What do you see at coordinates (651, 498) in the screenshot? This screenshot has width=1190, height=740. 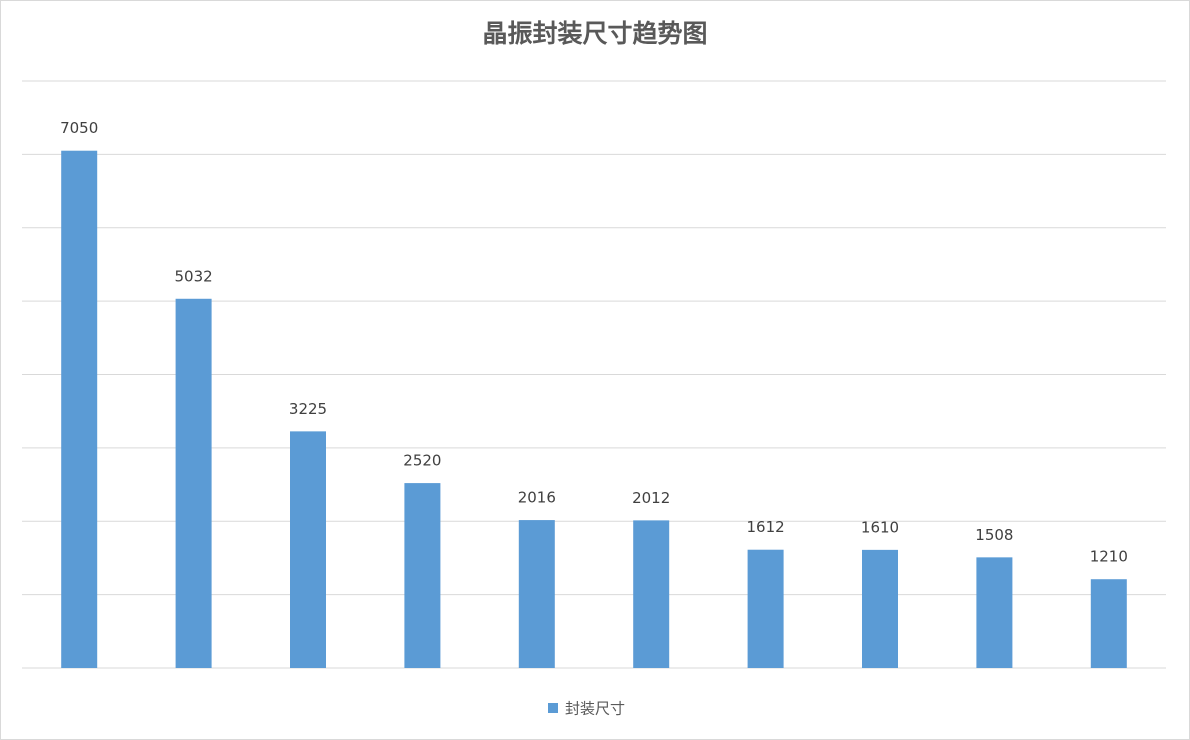 I see `data-label: 2012` at bounding box center [651, 498].